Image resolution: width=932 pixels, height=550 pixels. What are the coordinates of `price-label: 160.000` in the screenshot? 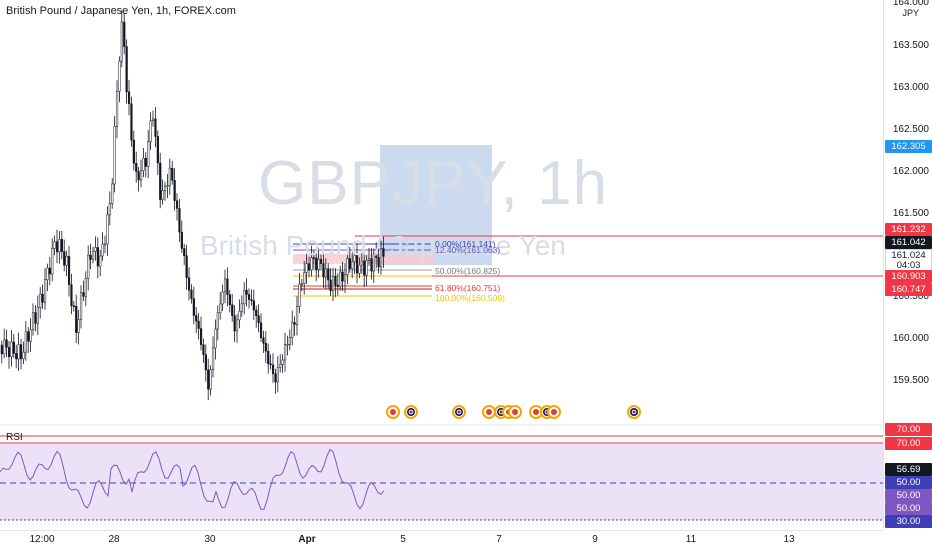 It's located at (910, 338).